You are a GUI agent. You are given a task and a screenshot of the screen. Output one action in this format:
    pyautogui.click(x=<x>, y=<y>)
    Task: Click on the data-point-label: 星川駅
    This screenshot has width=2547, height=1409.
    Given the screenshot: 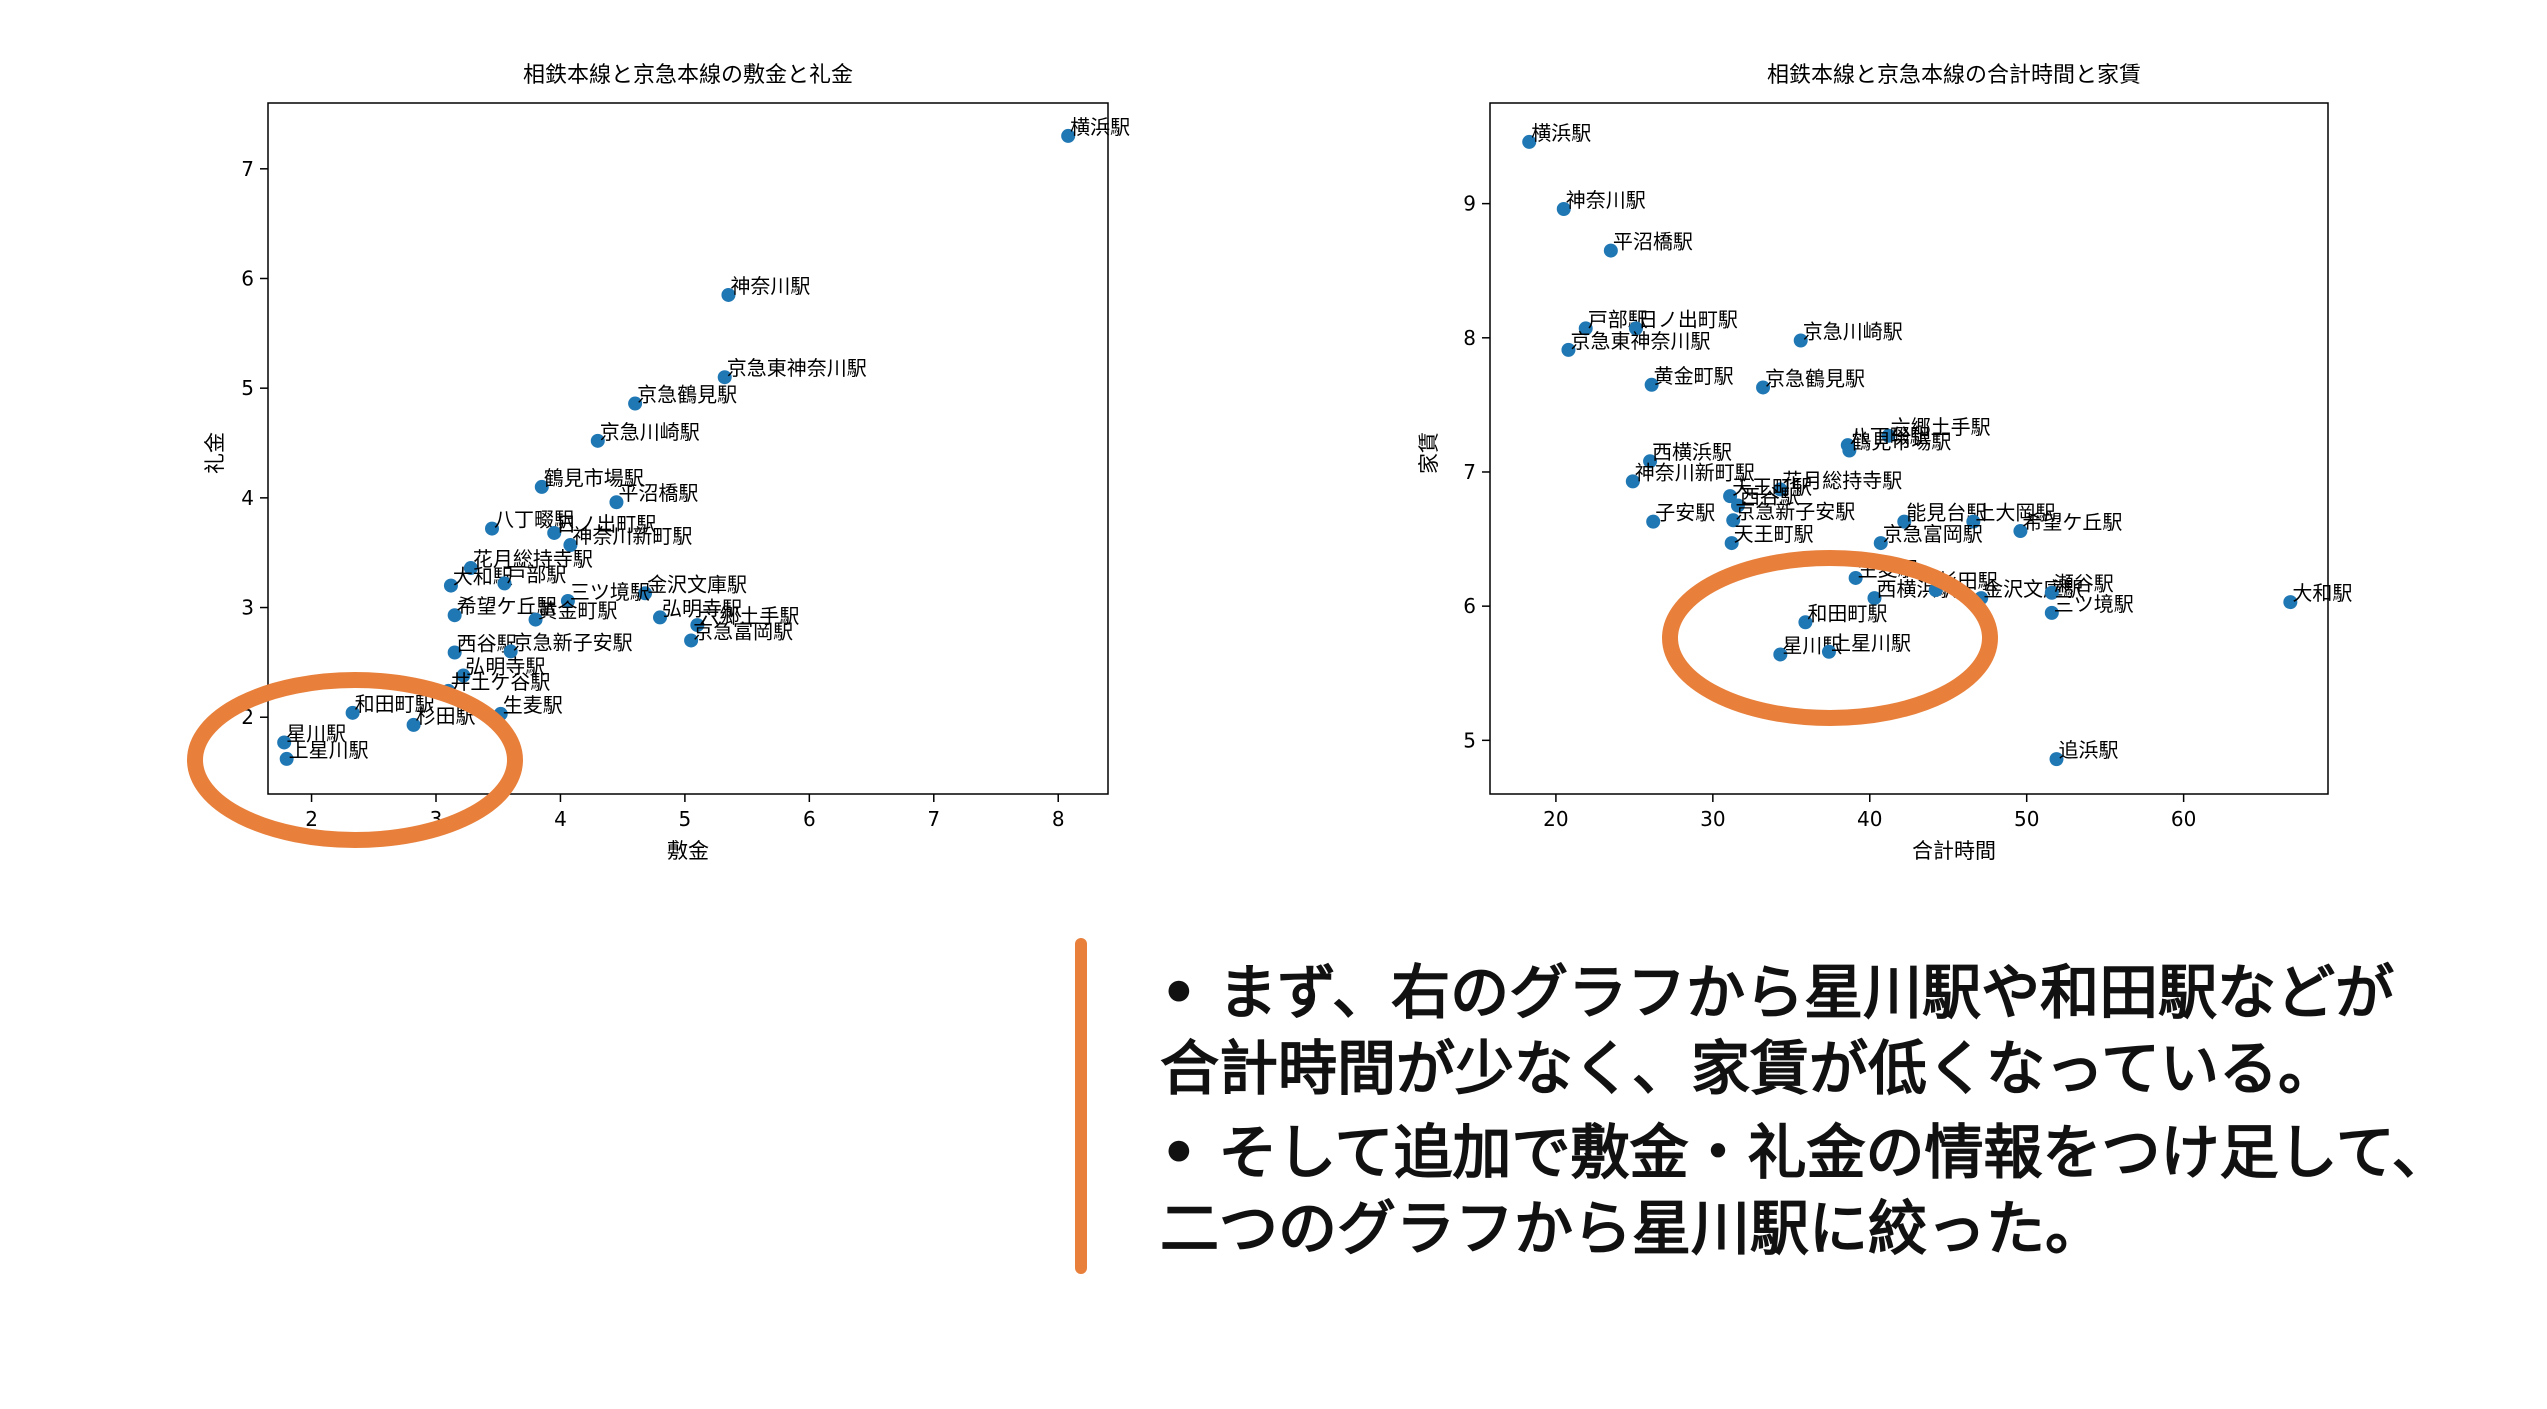 What is the action you would take?
    pyautogui.click(x=316, y=733)
    